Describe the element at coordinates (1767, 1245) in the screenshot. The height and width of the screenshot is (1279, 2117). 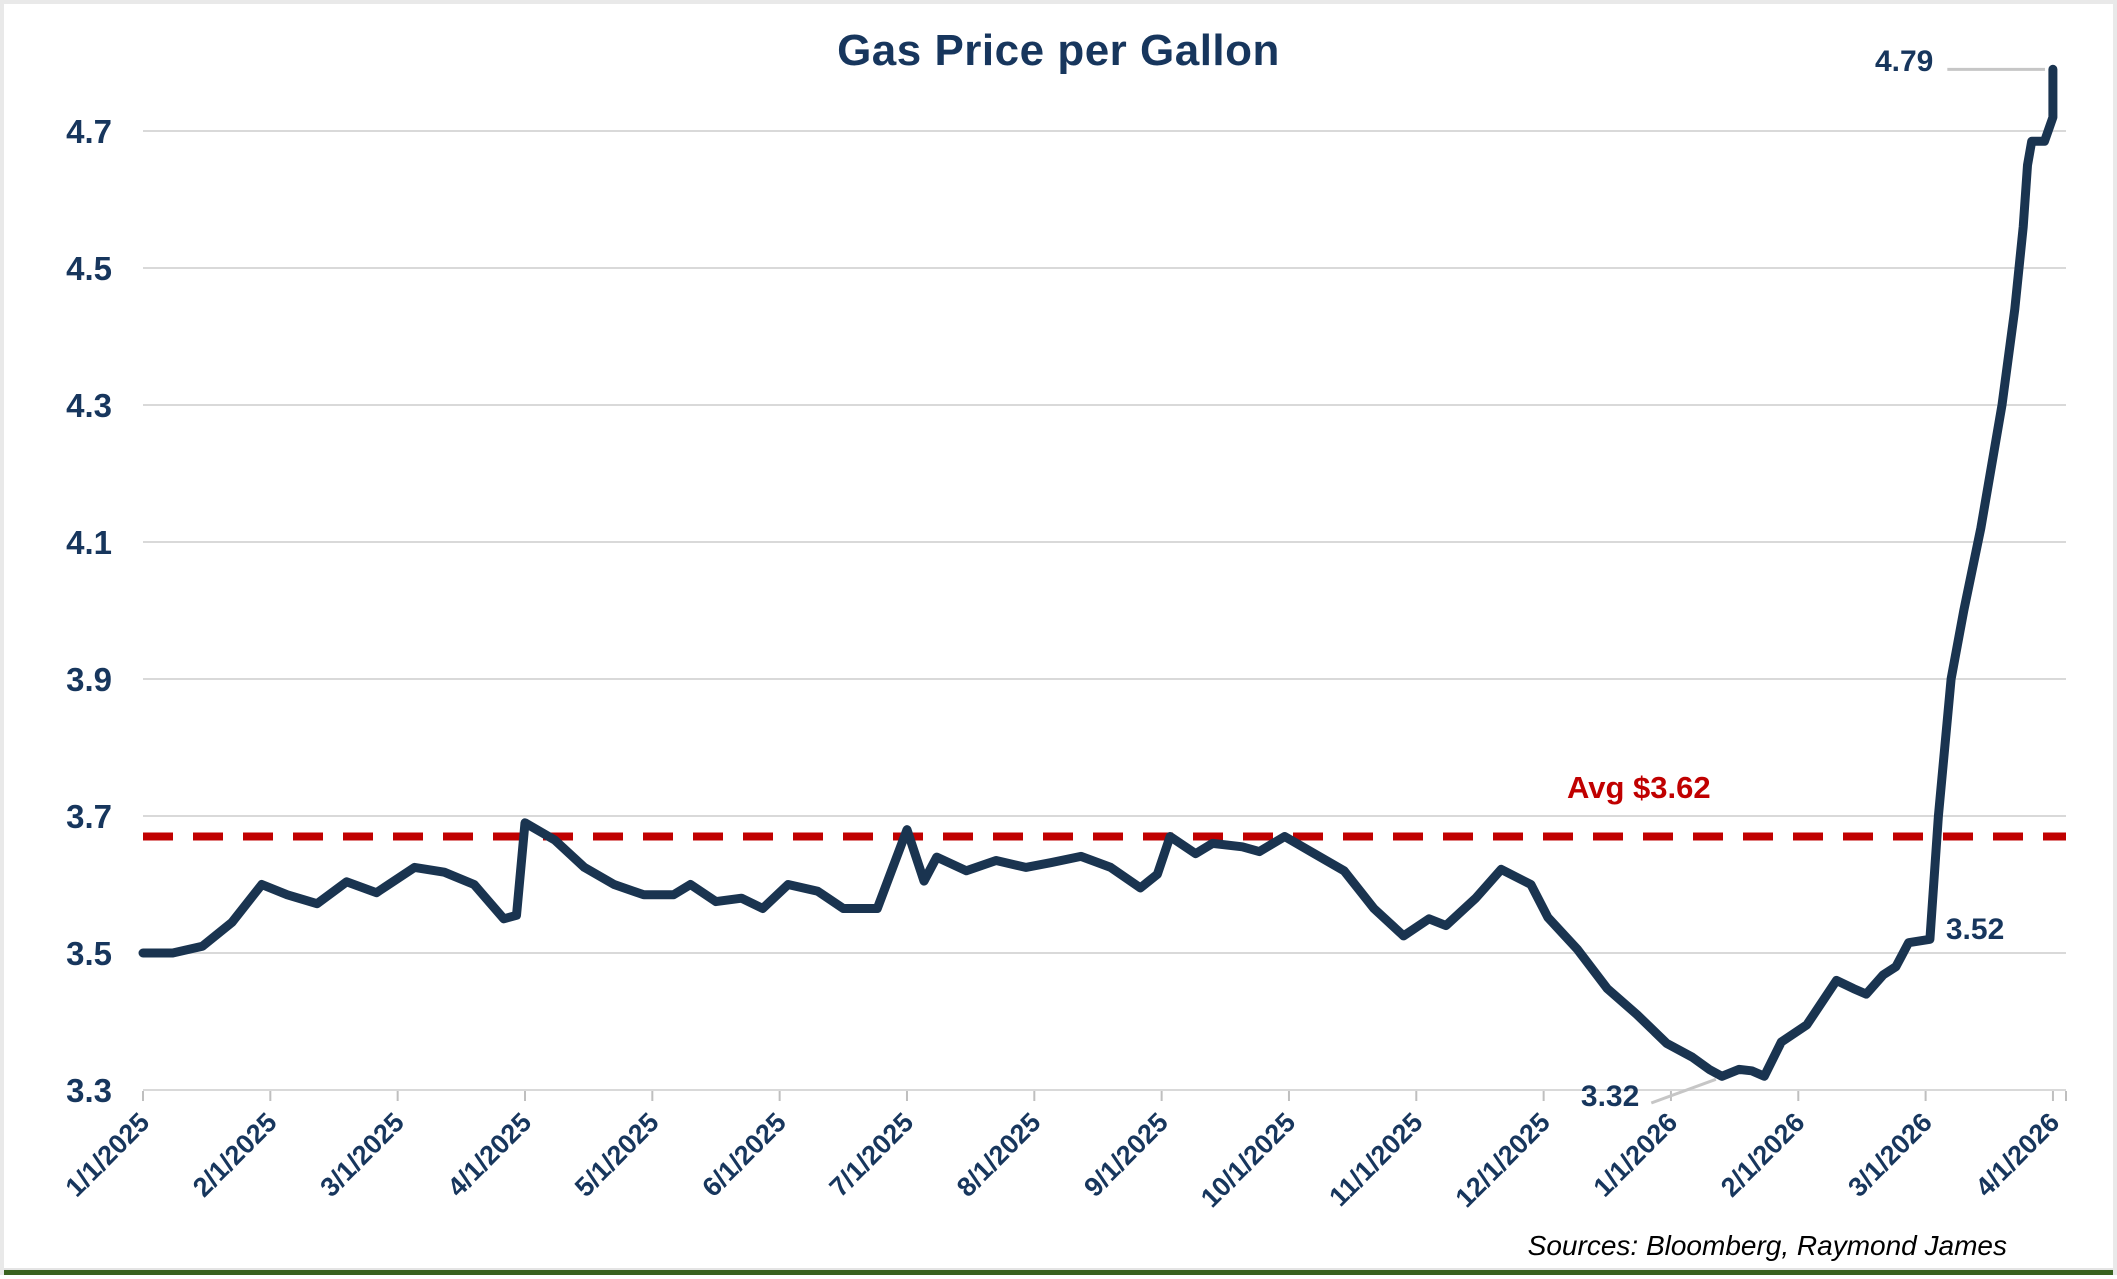
I see `source-note: Sources: Bloomberg, Raymond James` at that location.